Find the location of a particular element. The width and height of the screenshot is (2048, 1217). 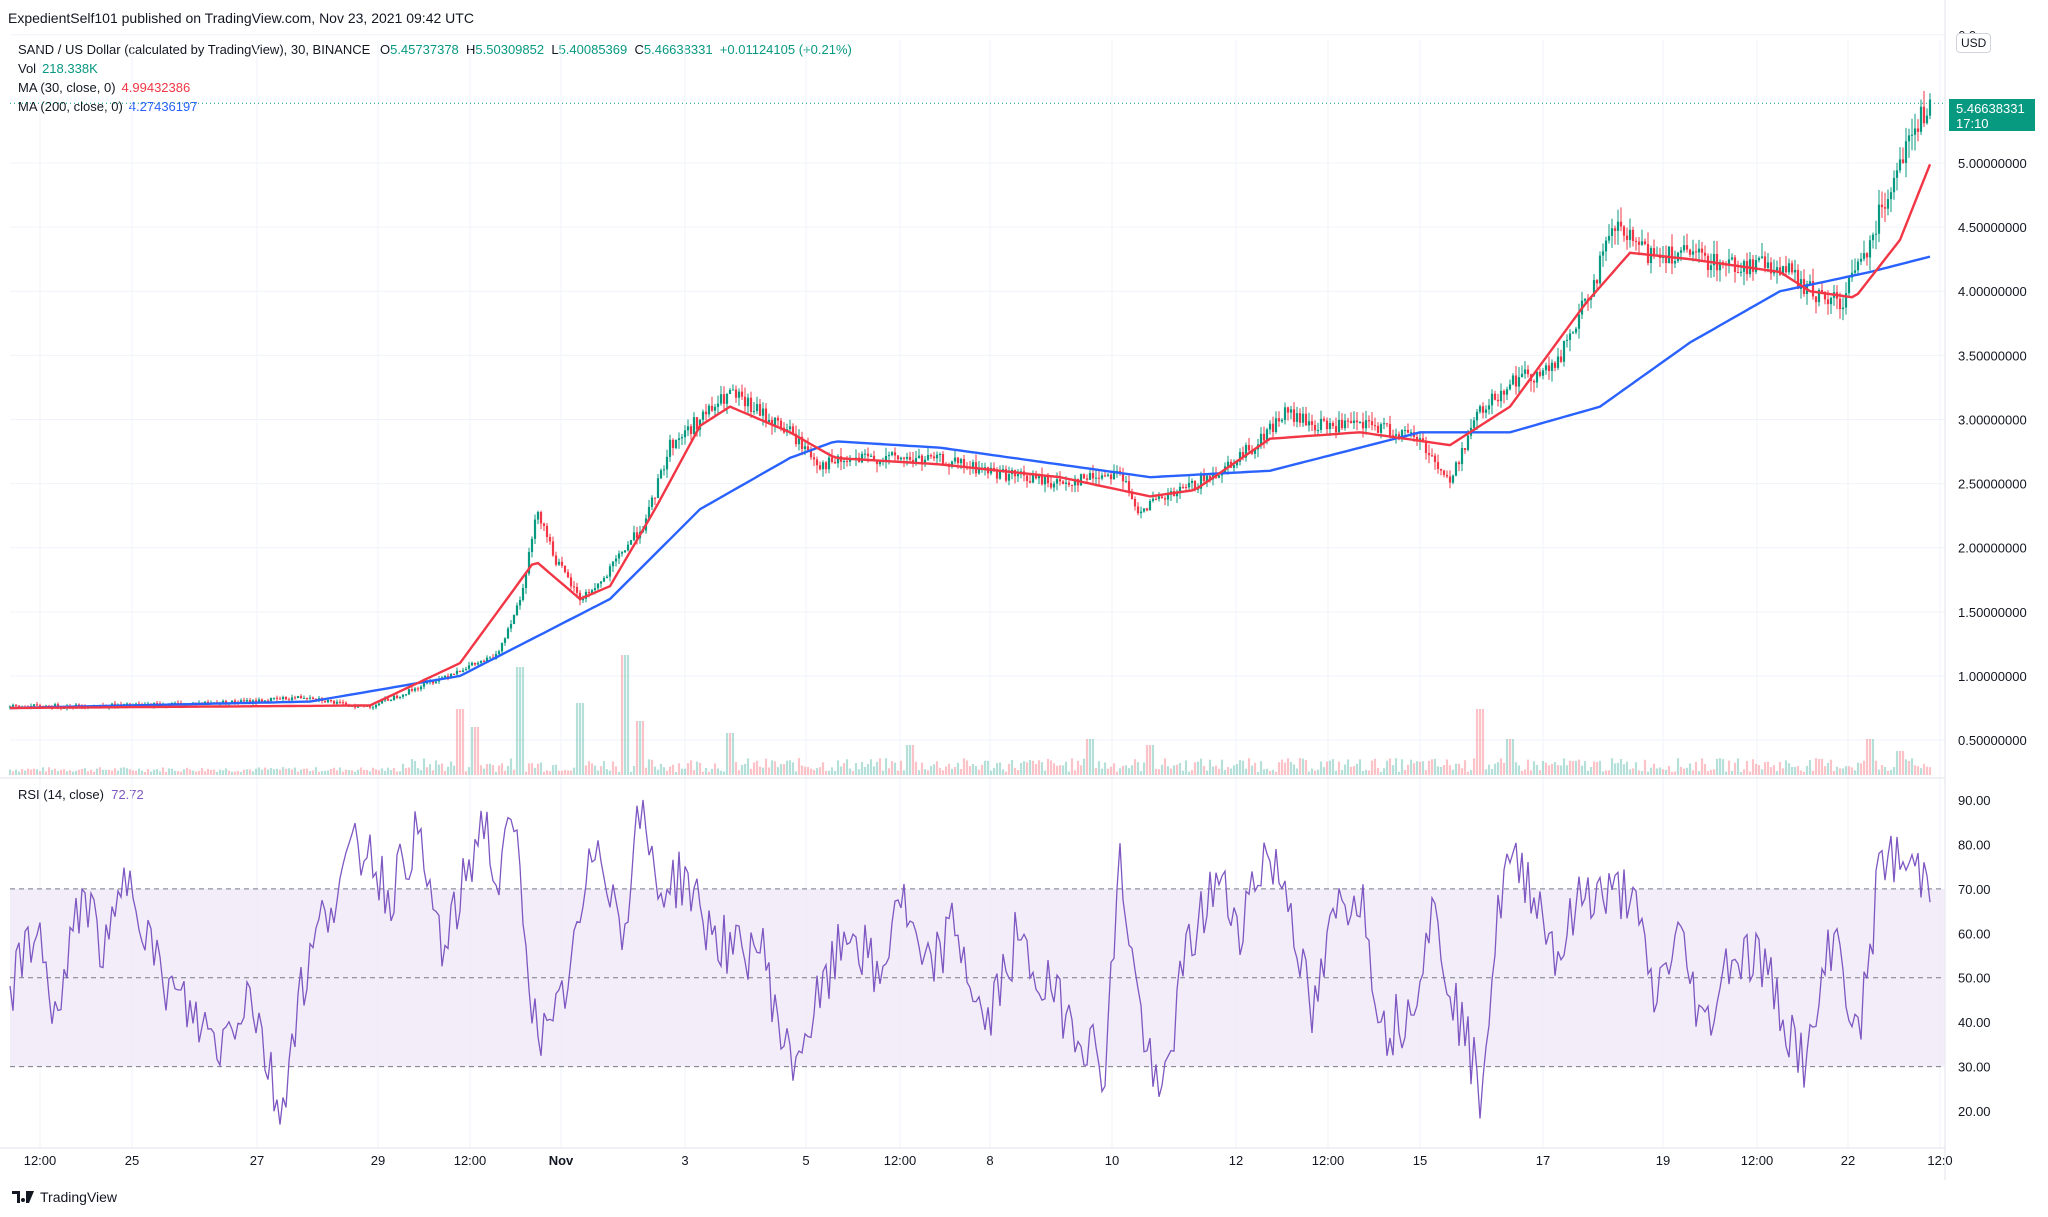

volume-label: Vol is located at coordinates (27, 68).